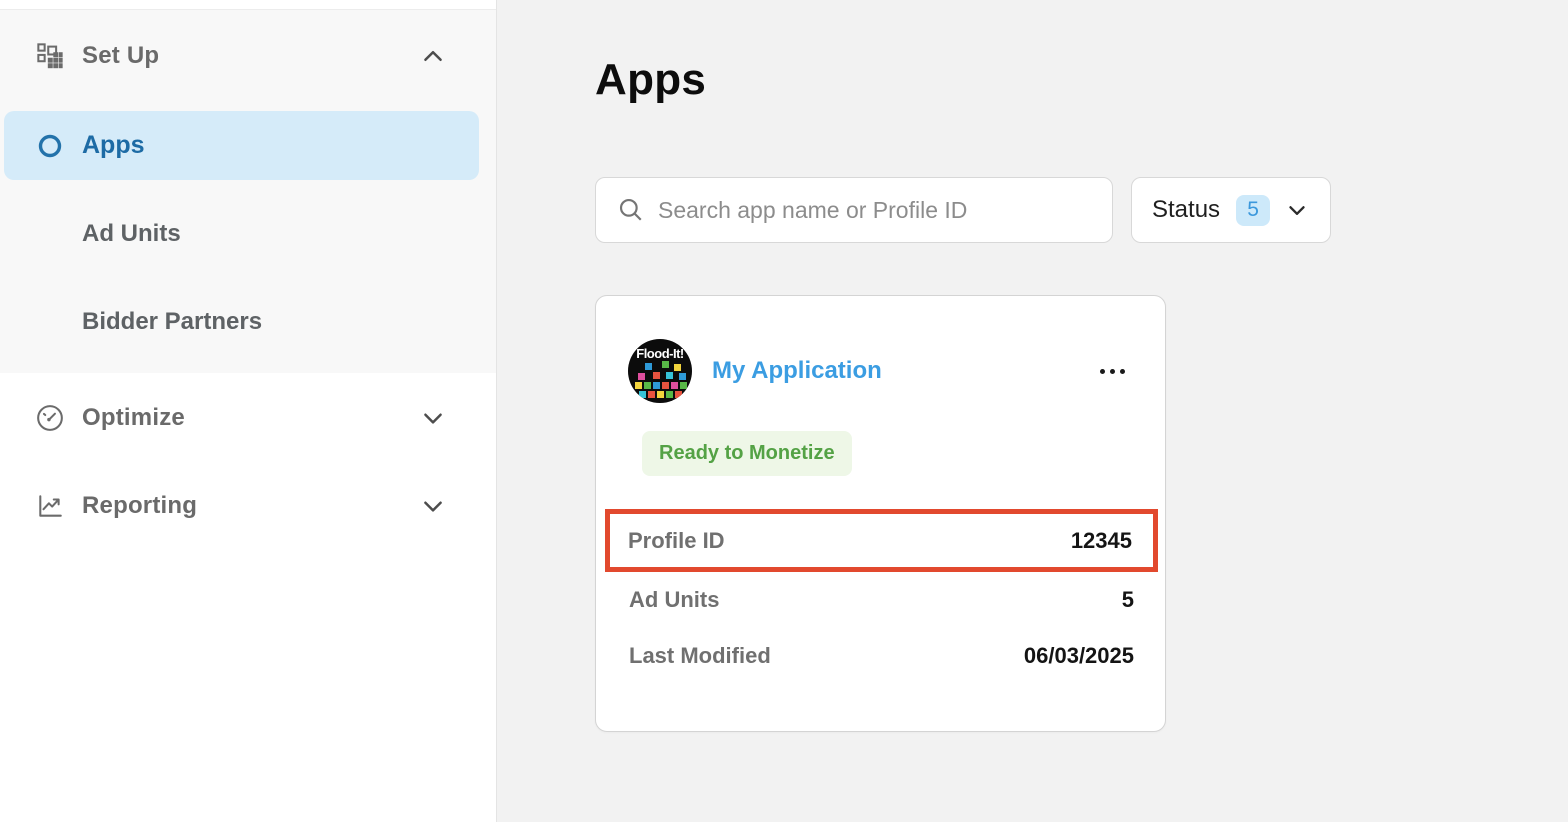 This screenshot has width=1568, height=822. What do you see at coordinates (660, 371) in the screenshot?
I see `flood-it-game-icon: Flood-It!` at bounding box center [660, 371].